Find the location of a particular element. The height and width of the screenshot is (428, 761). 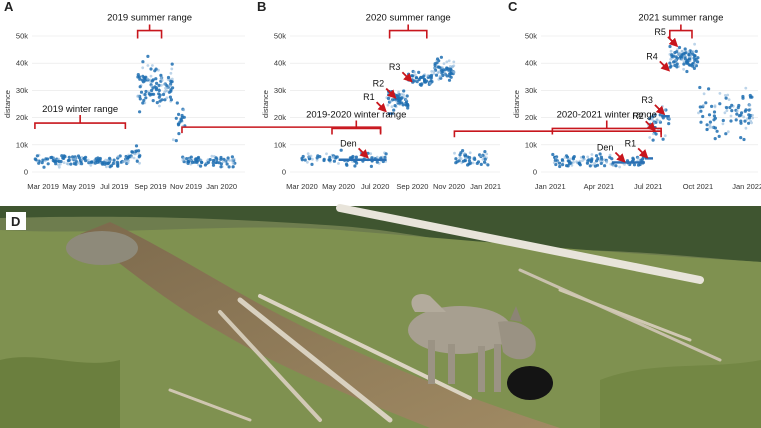

annotation-label: R5 is located at coordinates (660, 32).